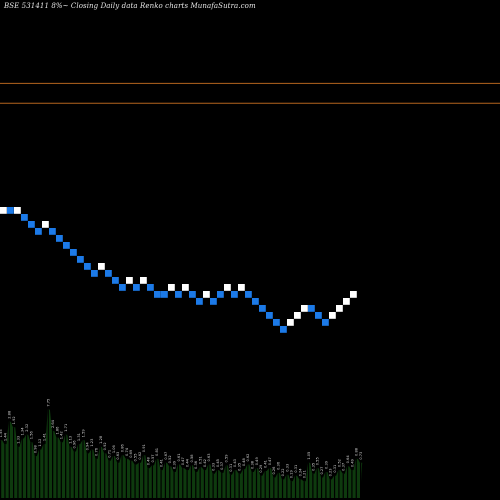 The height and width of the screenshot is (500, 500). What do you see at coordinates (23, 431) in the screenshot?
I see `volume-label: 1.34` at bounding box center [23, 431].